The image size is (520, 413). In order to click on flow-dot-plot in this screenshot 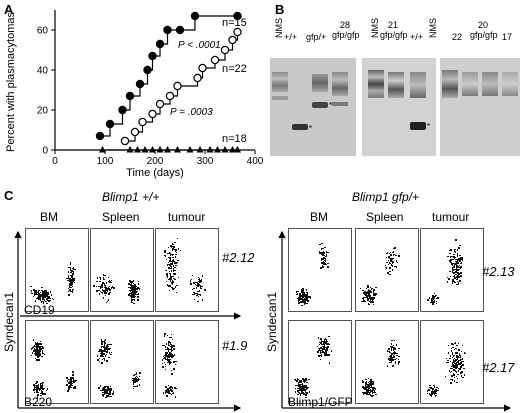, I will do `click(122, 270)`.